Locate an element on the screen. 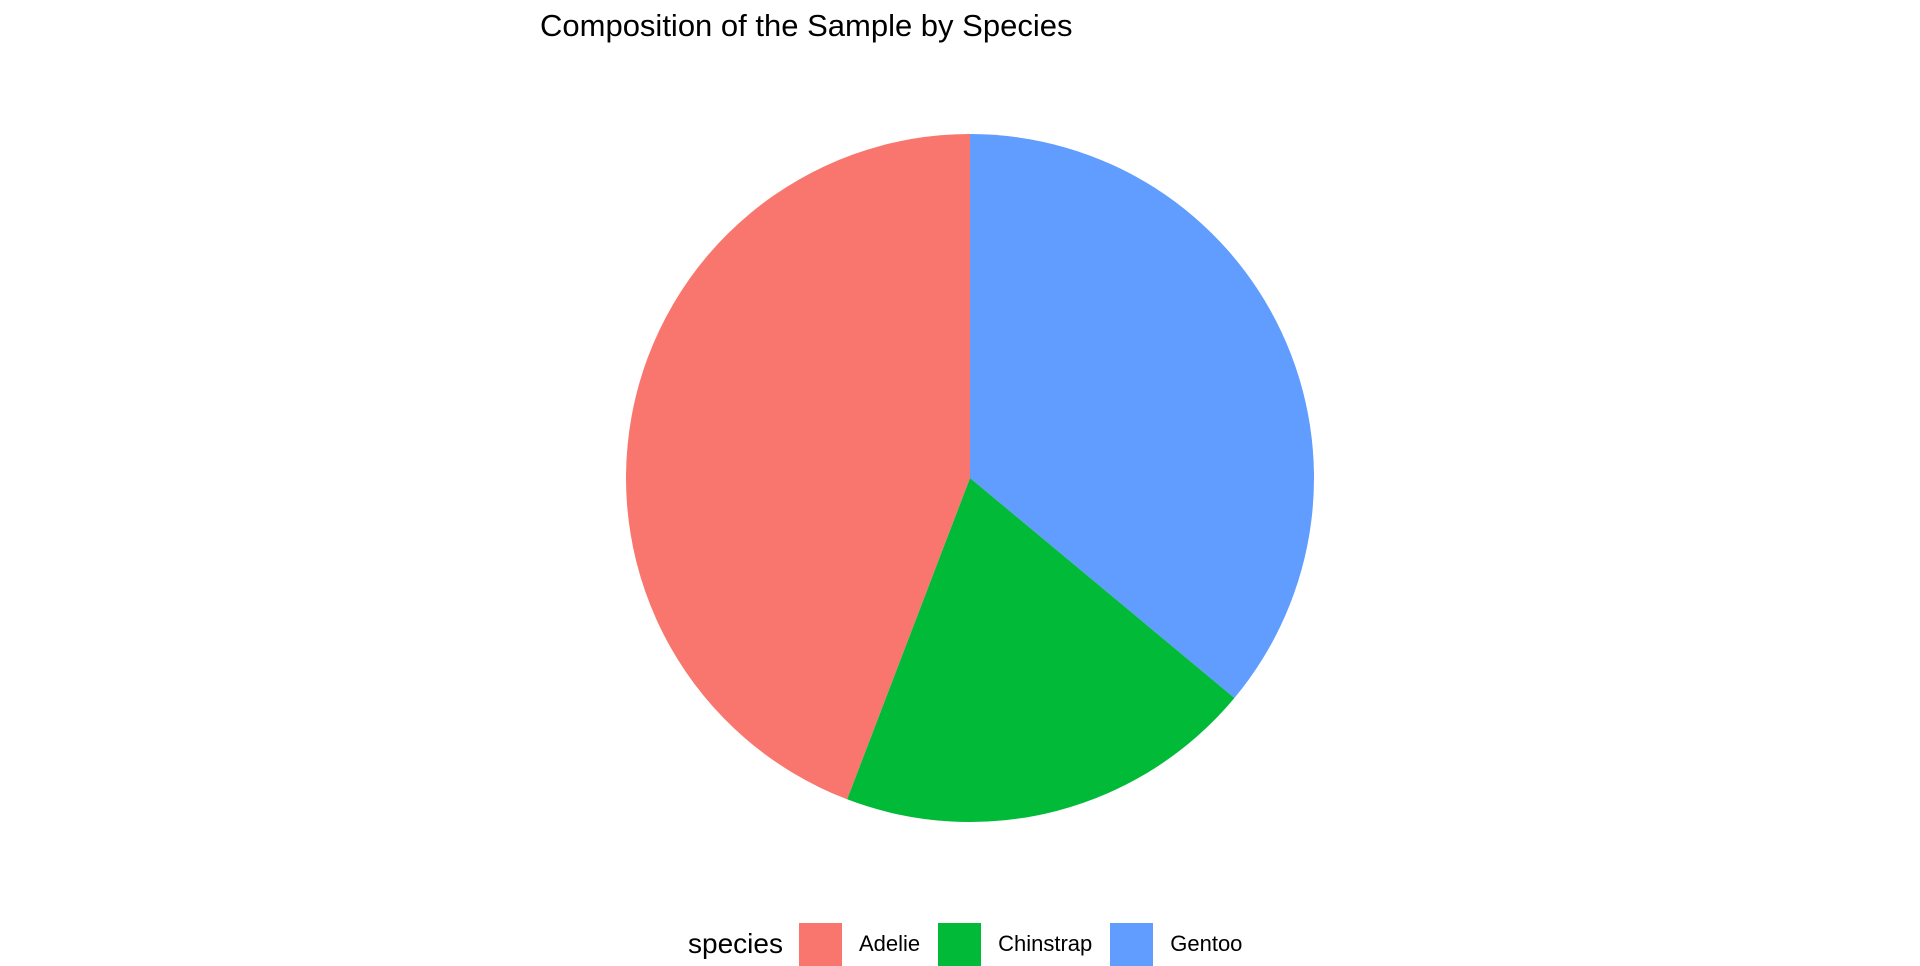 Image resolution: width=1920 pixels, height=966 pixels. legend-label-adelie: Adelie is located at coordinates (889, 943).